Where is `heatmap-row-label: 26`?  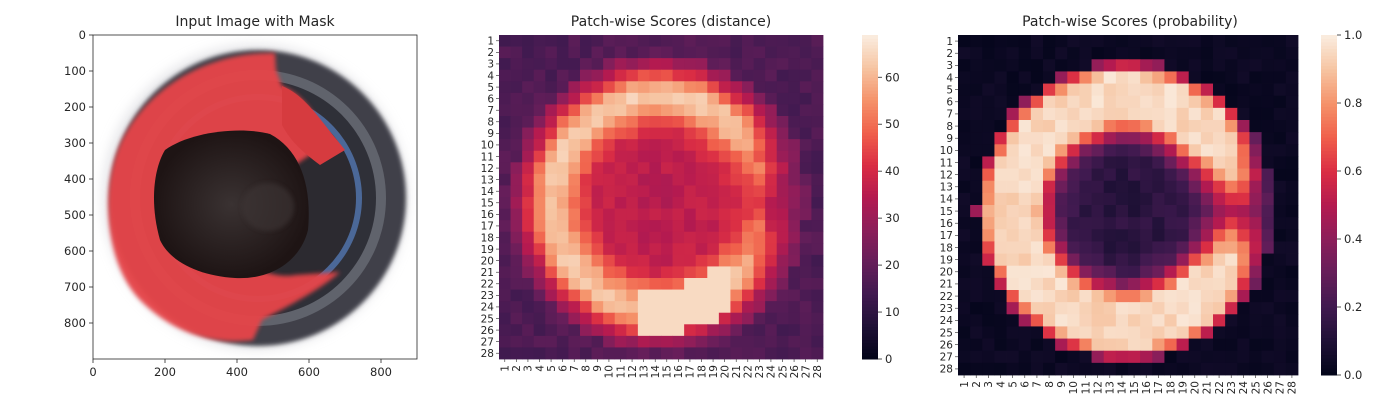 heatmap-row-label: 26 is located at coordinates (488, 331).